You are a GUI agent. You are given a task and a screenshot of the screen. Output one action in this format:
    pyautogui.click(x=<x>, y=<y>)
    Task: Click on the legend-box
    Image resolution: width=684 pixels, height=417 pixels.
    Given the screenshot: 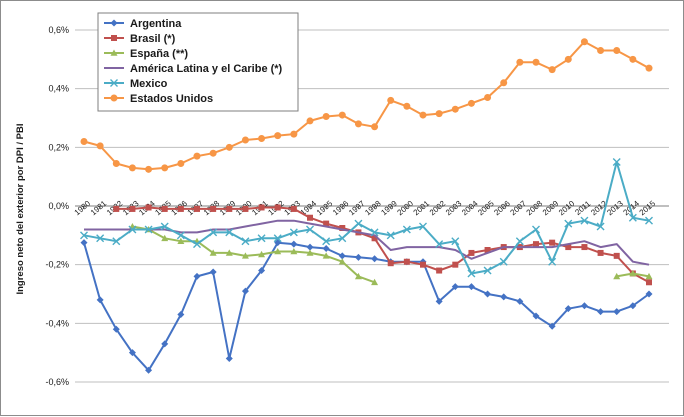 What is the action you would take?
    pyautogui.click(x=198, y=62)
    